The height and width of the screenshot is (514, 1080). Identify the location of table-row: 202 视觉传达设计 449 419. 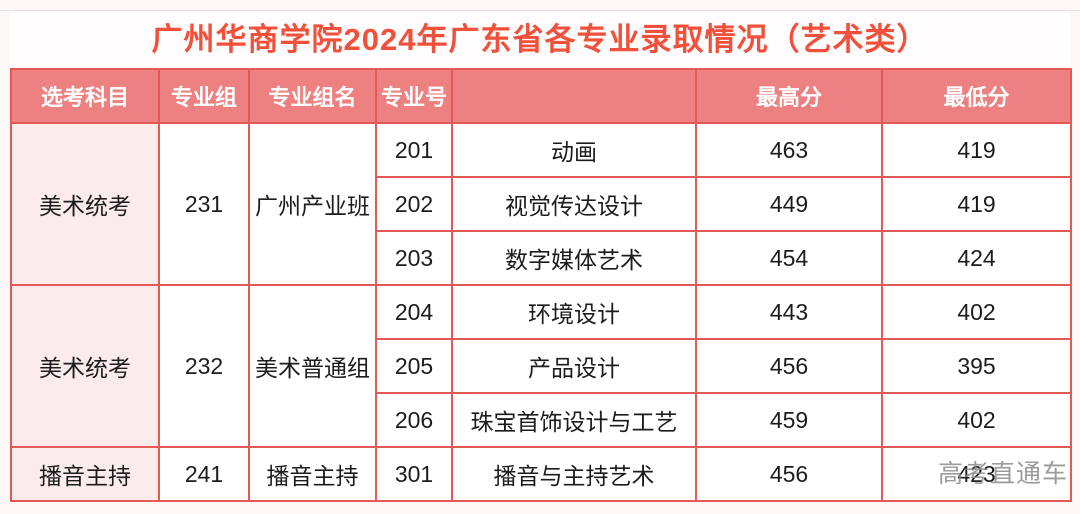
(541, 204).